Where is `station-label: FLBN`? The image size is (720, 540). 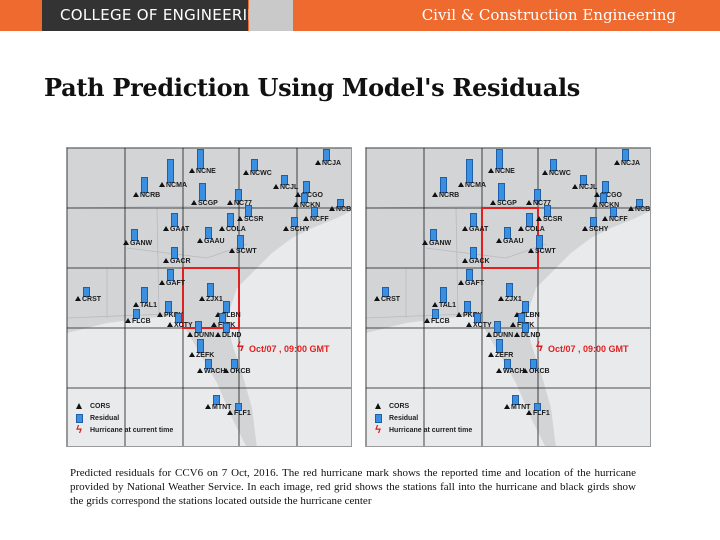 station-label: FLBN is located at coordinates (231, 315).